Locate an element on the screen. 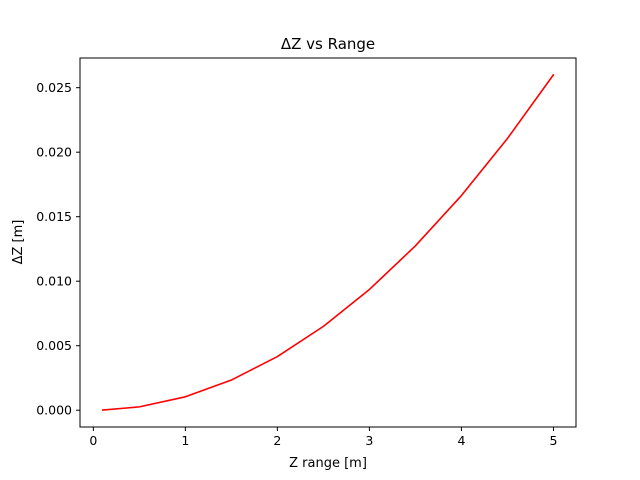 The image size is (640, 480). y-tick-label: 0.025 is located at coordinates (54, 87).